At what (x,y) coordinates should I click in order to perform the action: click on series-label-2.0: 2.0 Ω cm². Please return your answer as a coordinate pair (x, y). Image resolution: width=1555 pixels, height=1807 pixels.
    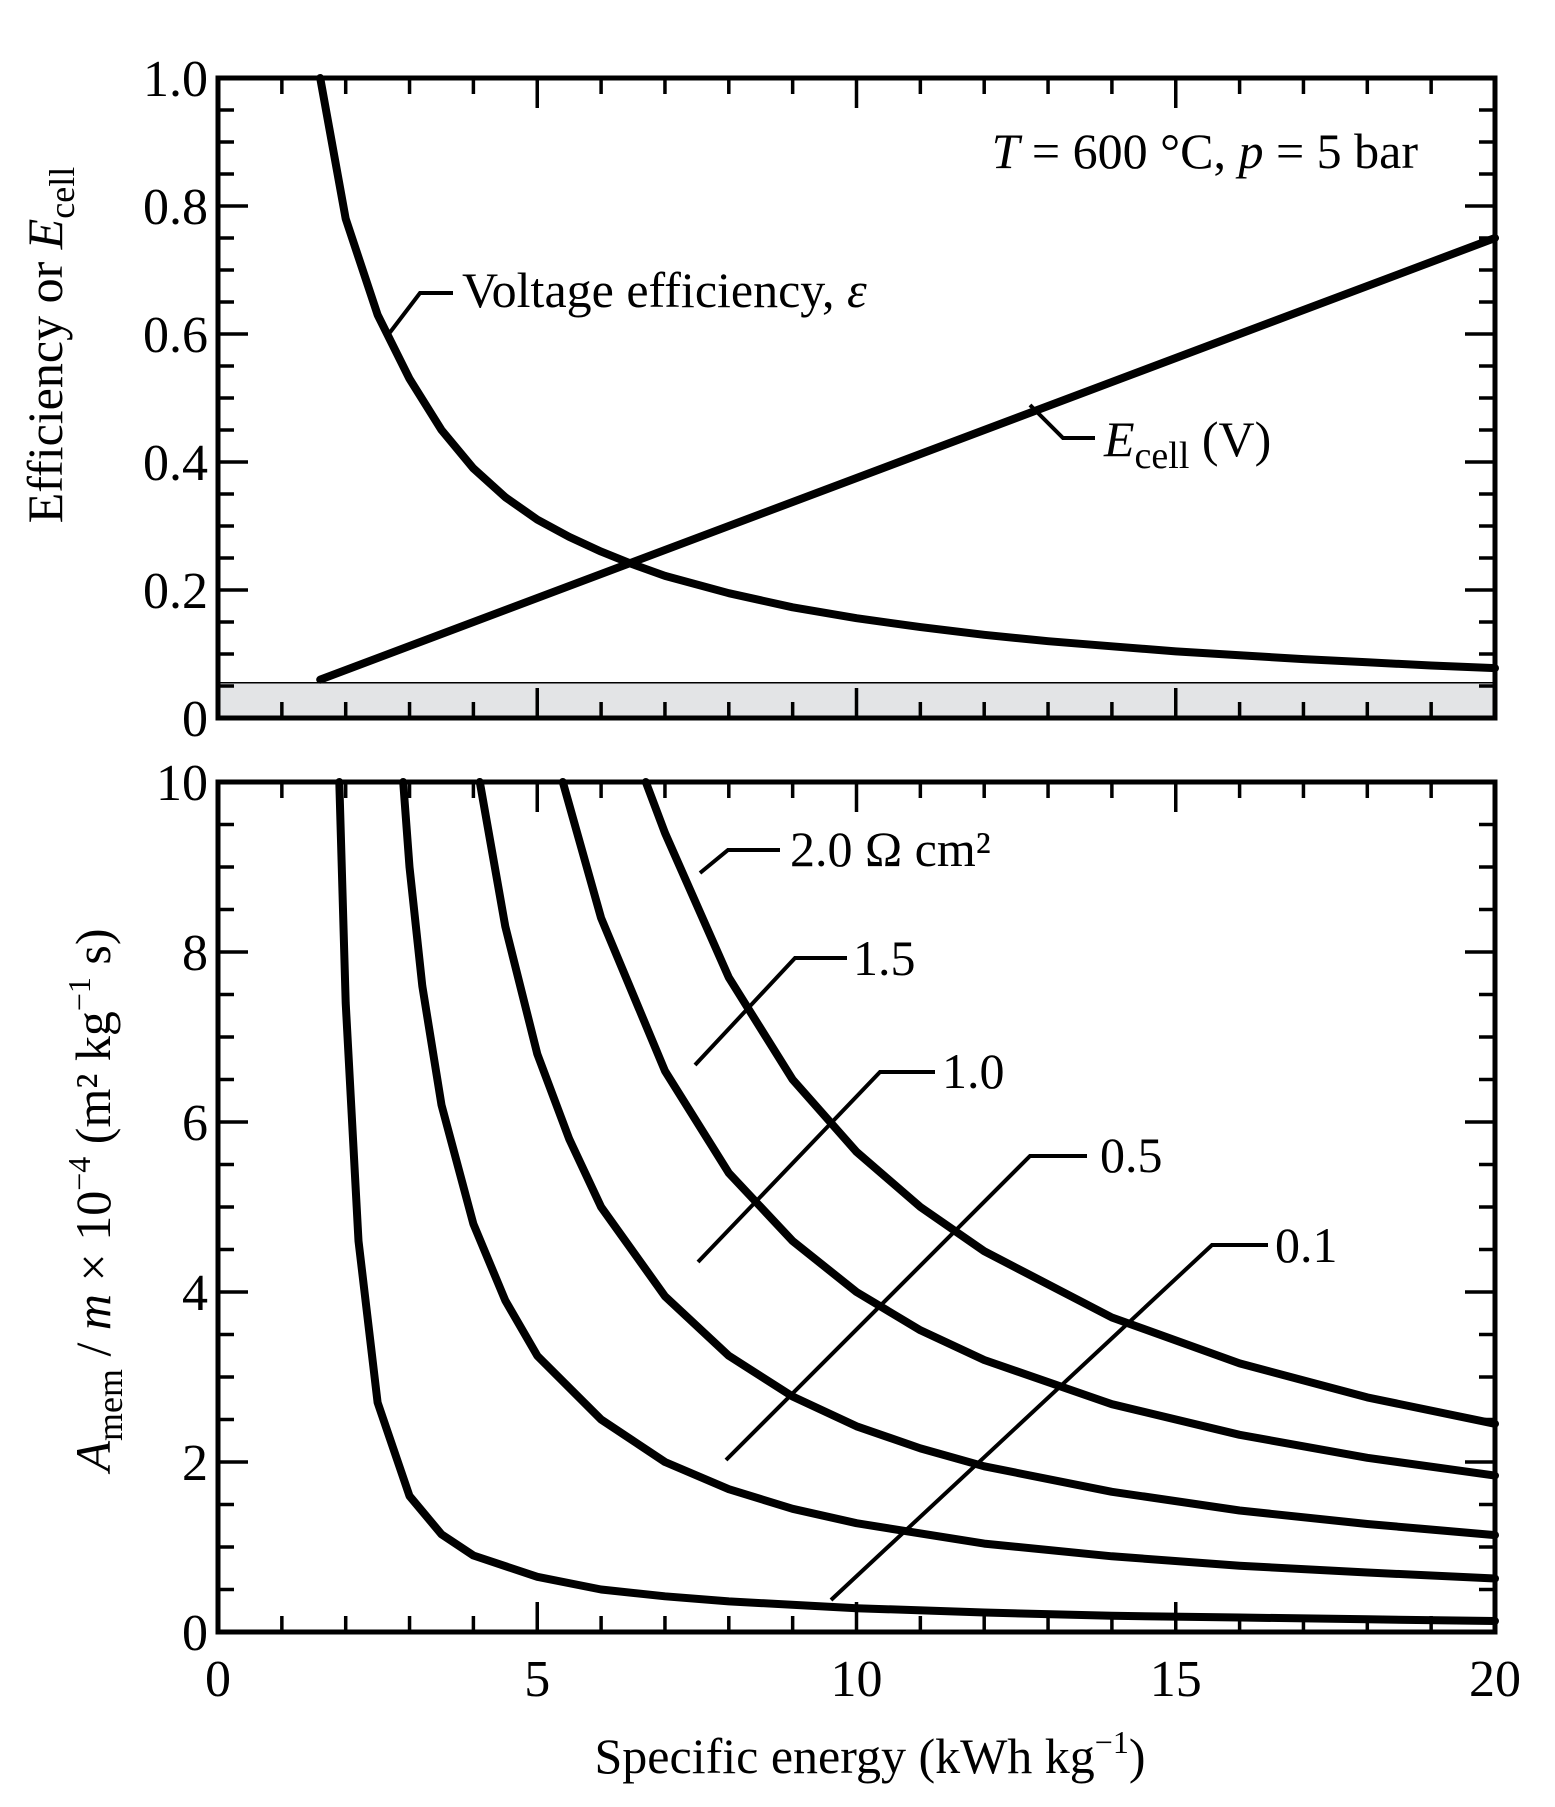
    Looking at the image, I should click on (890, 849).